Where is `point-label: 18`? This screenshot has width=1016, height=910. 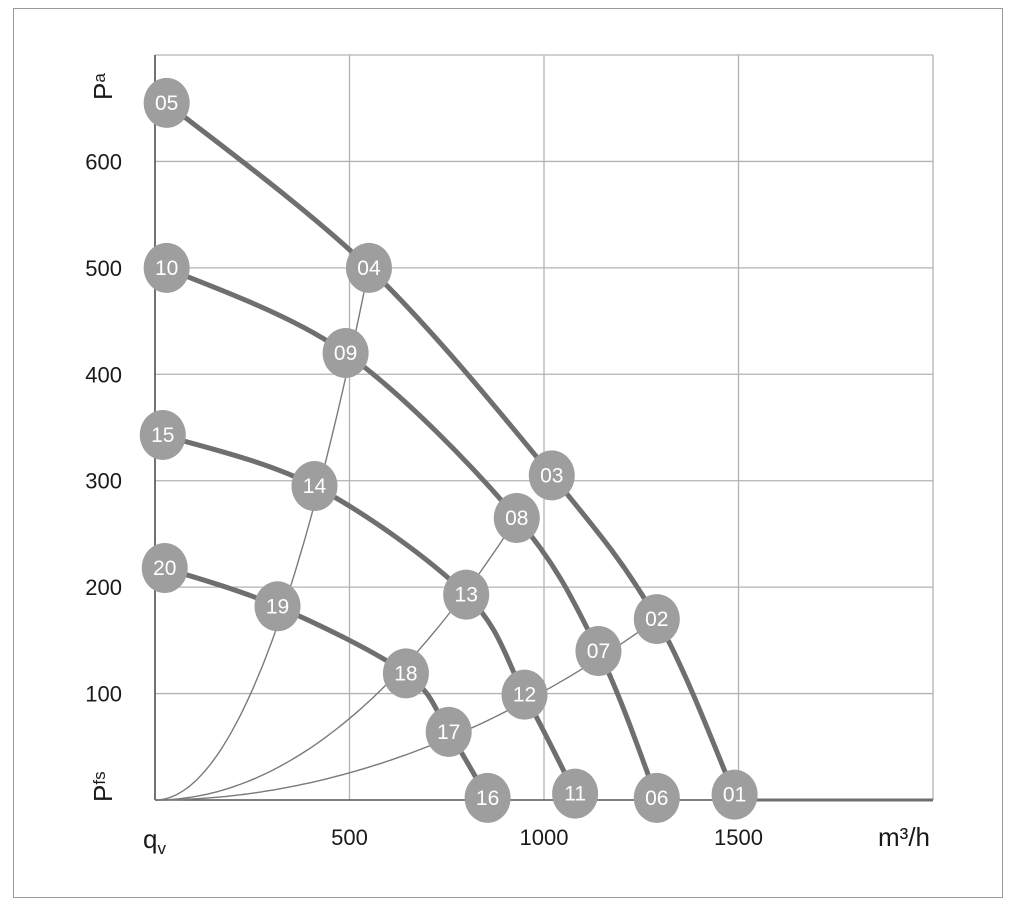 point-label: 18 is located at coordinates (405, 673).